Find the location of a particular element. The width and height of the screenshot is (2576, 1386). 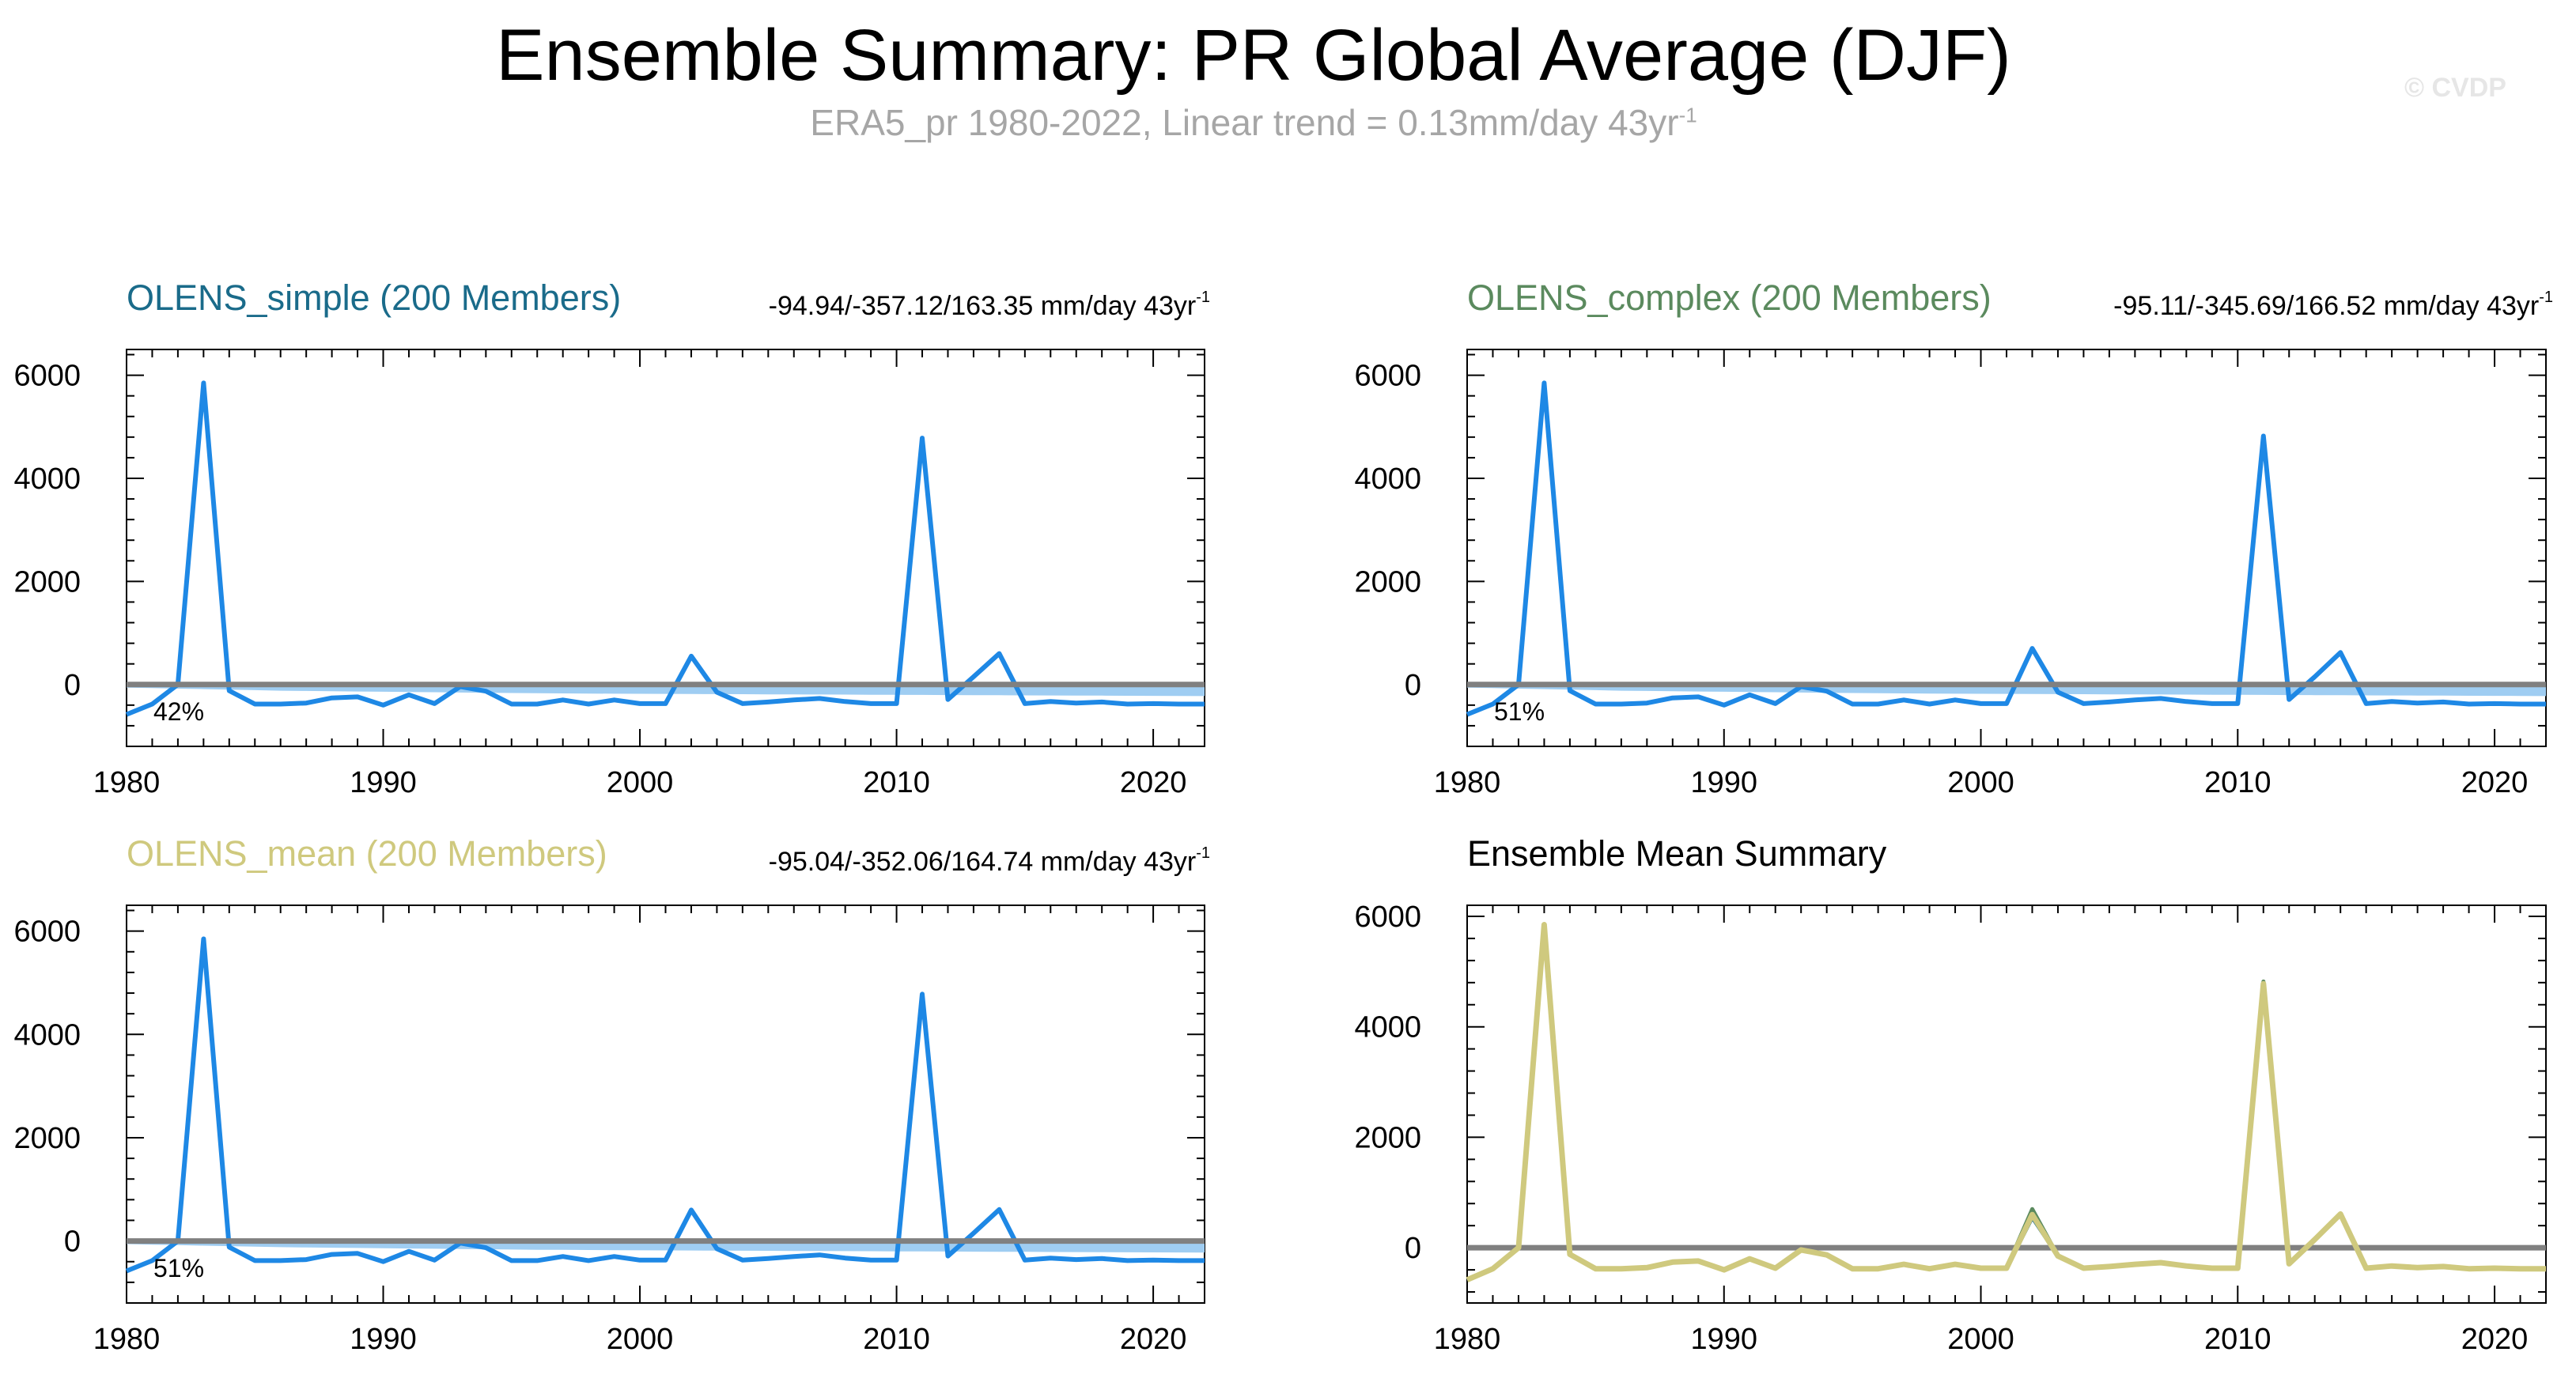

plot-frame is located at coordinates (2006, 1104).